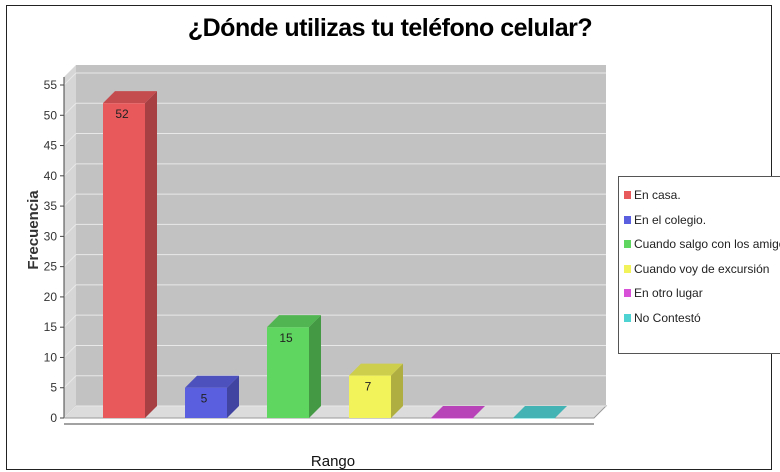 This screenshot has height=472, width=780. Describe the element at coordinates (670, 219) in the screenshot. I see `legend-label: En el colegio.` at that location.